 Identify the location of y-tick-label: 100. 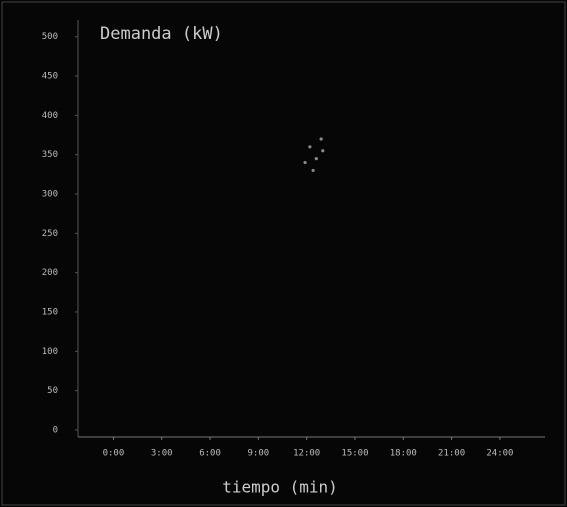
(50, 352).